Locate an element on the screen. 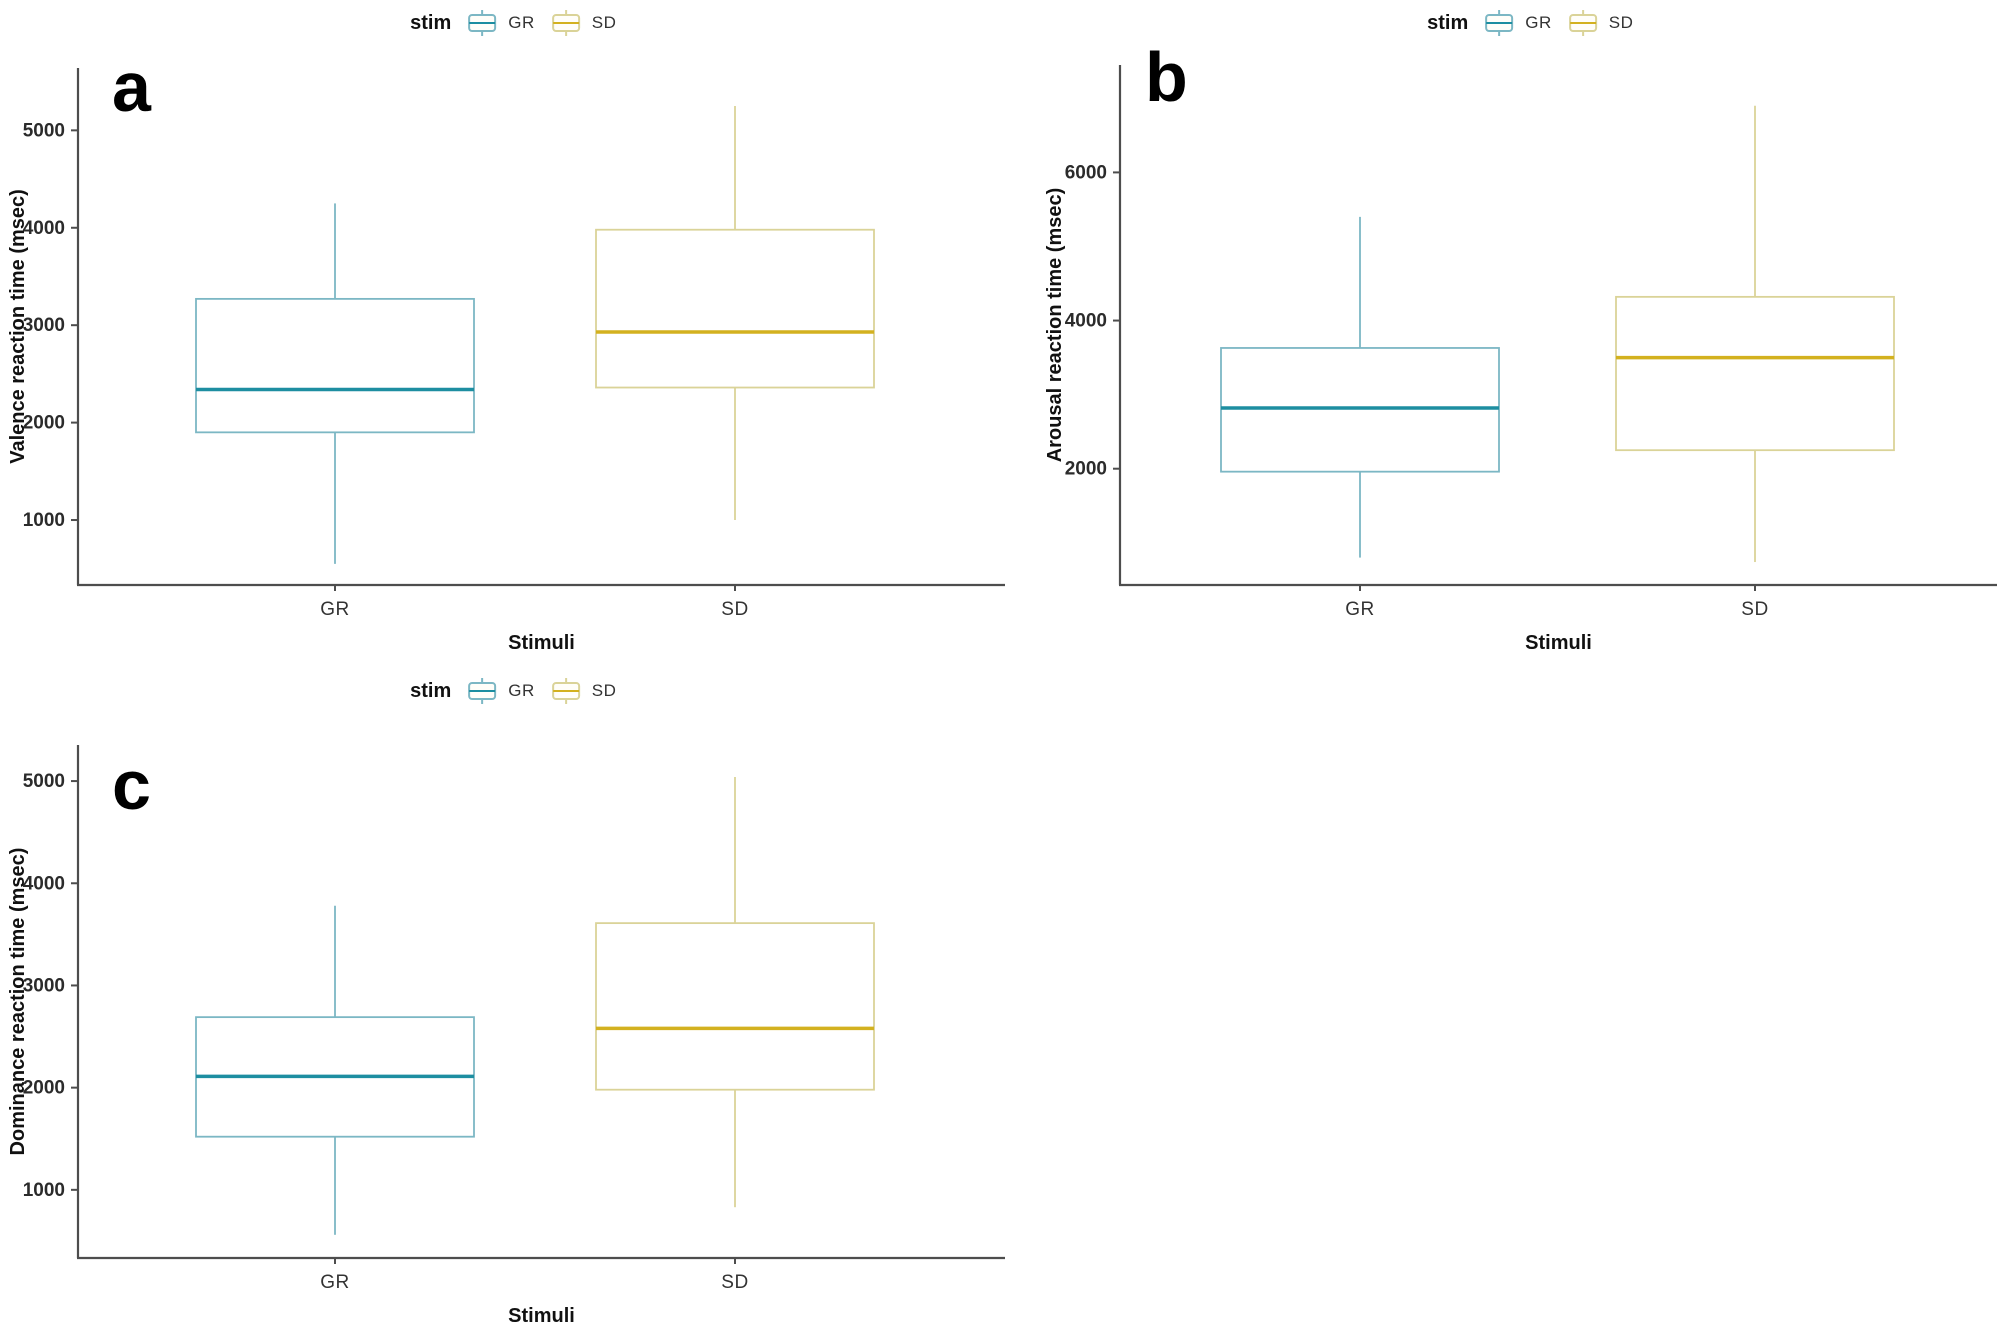 The image size is (2007, 1328). panel-letter-a: a is located at coordinates (131, 87).